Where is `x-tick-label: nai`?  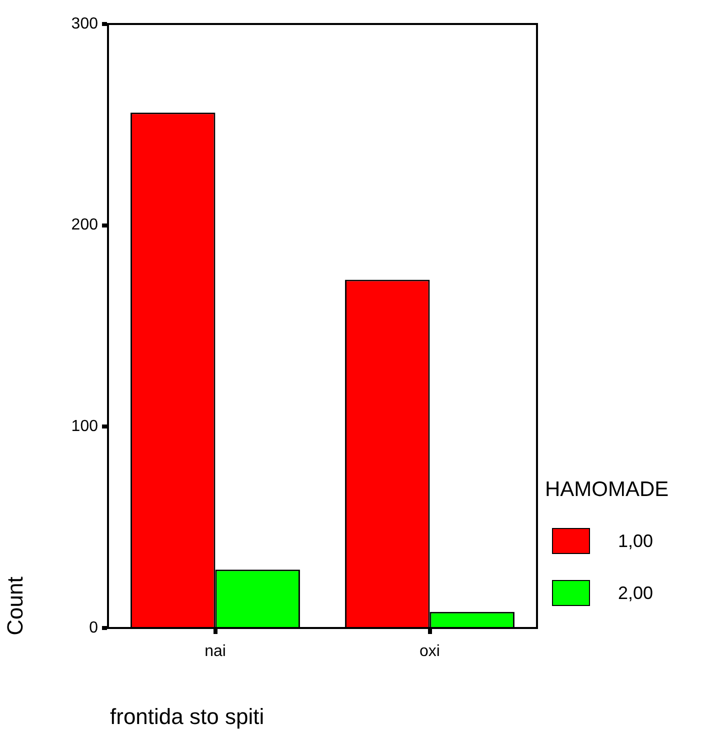 x-tick-label: nai is located at coordinates (215, 651).